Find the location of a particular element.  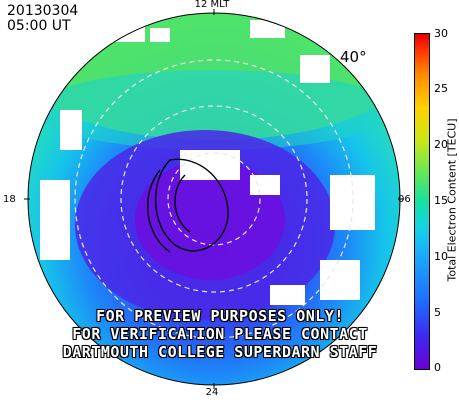

watermark-line-3: DARTMOUTH COLLEGE SUPERDARN STAFF is located at coordinates (220, 352).